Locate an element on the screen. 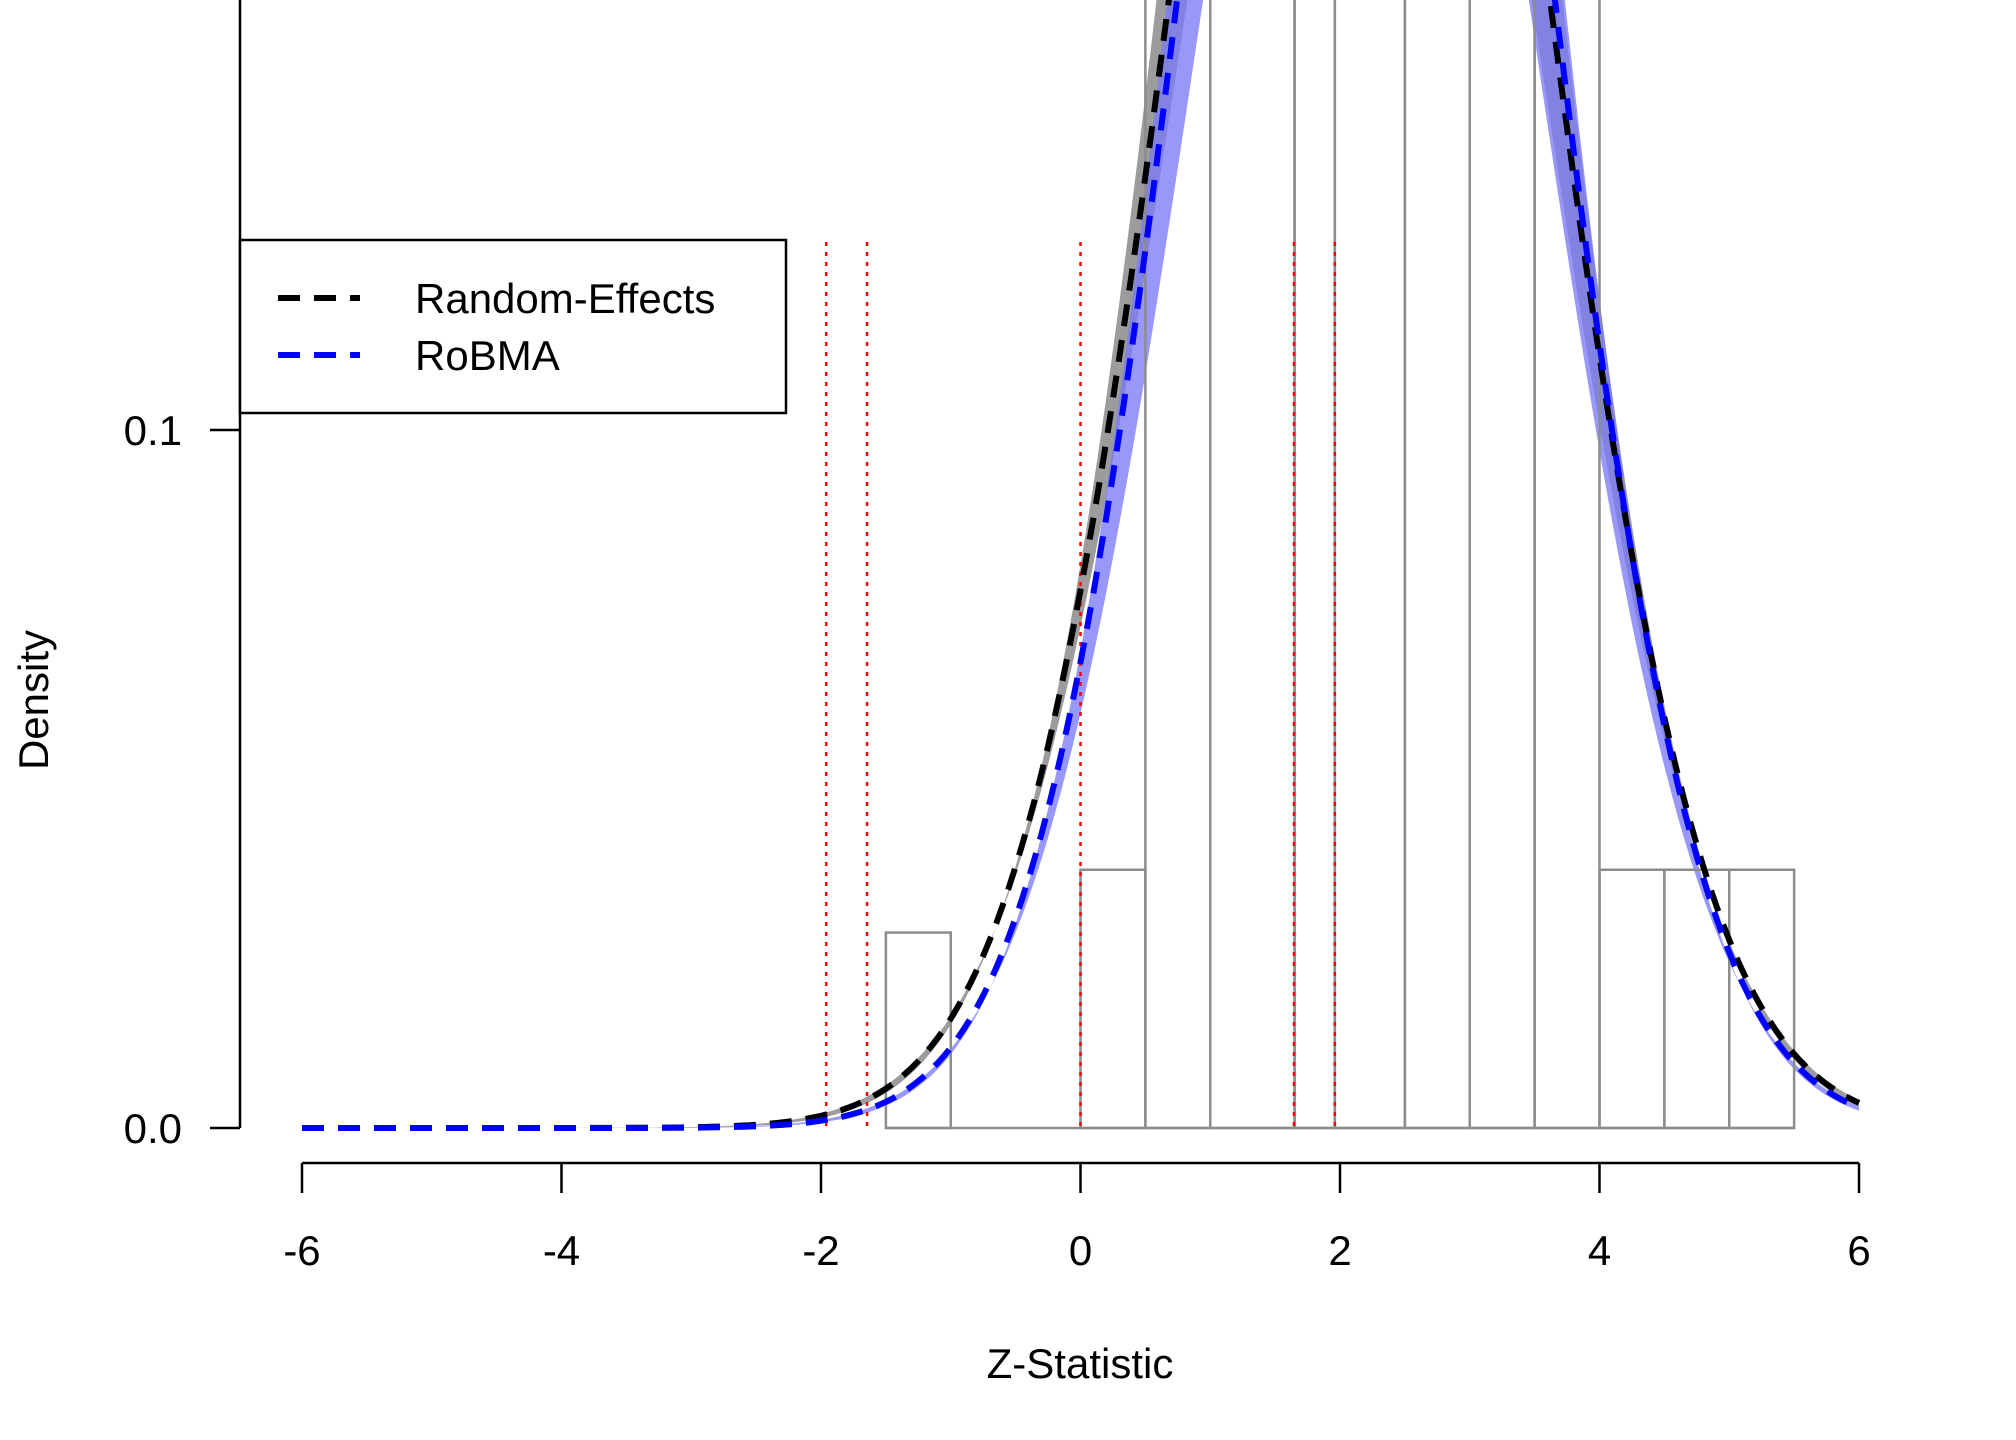 The height and width of the screenshot is (1440, 2016). x-tick-label: -2 is located at coordinates (820, 1250).